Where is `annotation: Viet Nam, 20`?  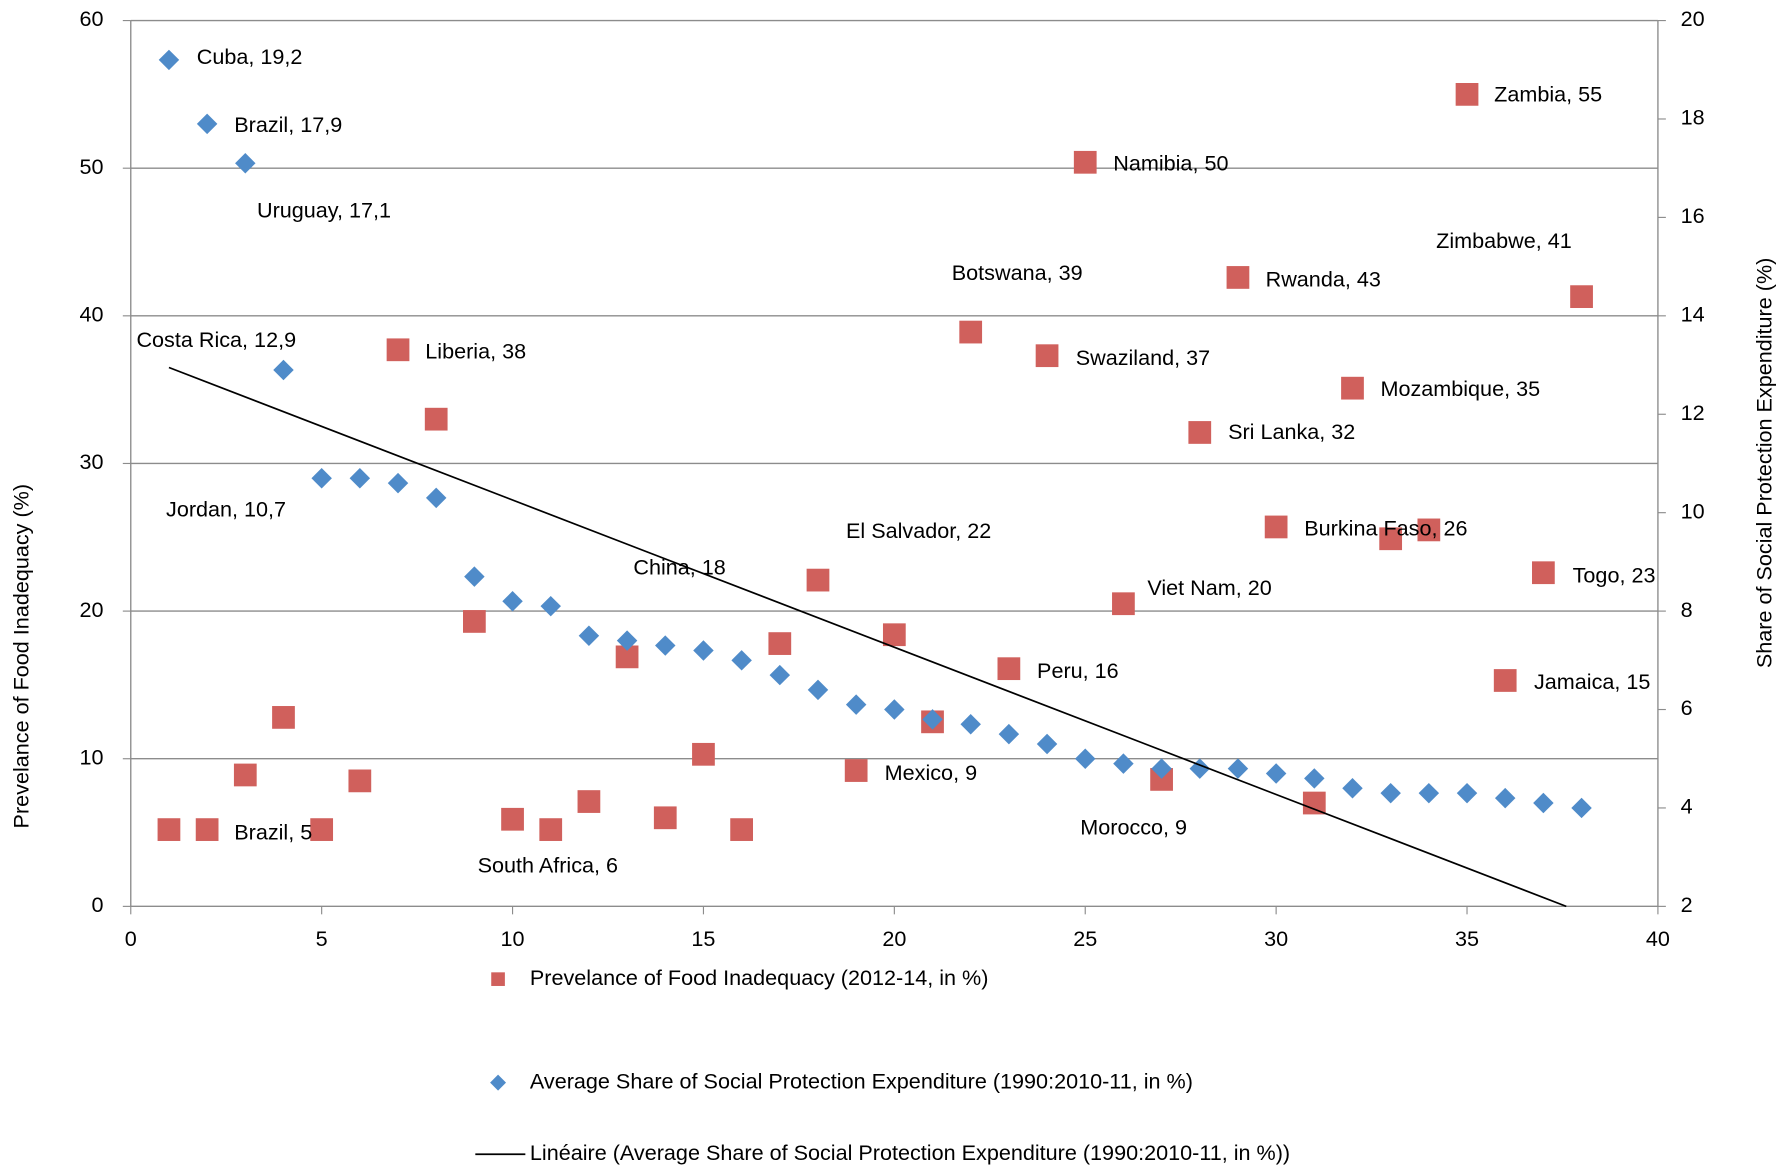 annotation: Viet Nam, 20 is located at coordinates (1209, 587).